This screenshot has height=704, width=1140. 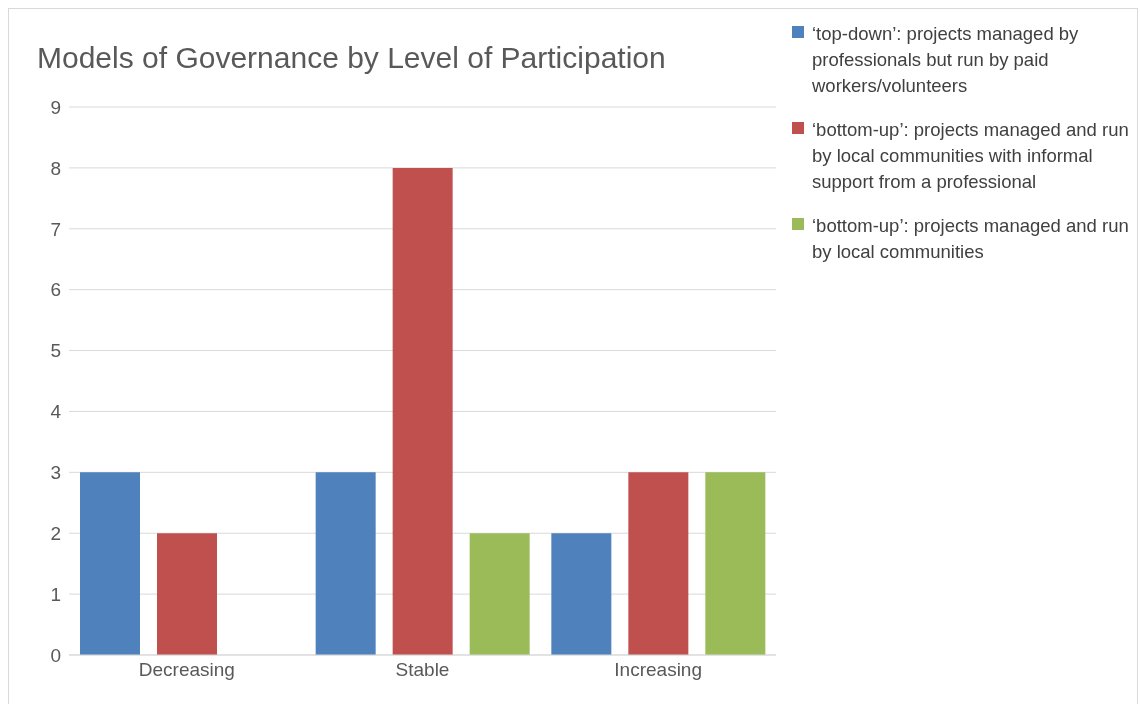 I want to click on chart-title: Models of Governance by Level of Participation, so click(x=351, y=58).